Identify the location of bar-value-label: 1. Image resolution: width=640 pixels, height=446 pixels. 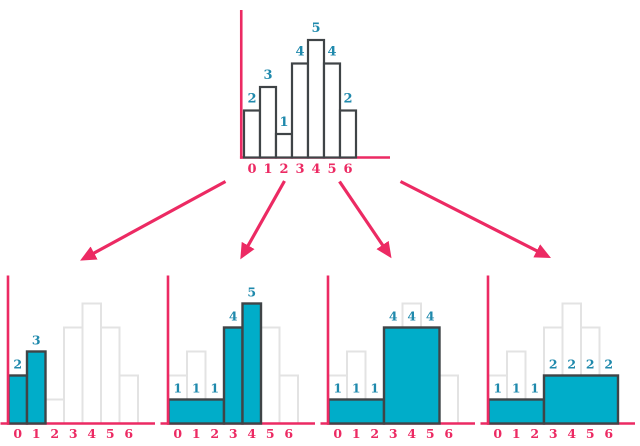
(283, 122).